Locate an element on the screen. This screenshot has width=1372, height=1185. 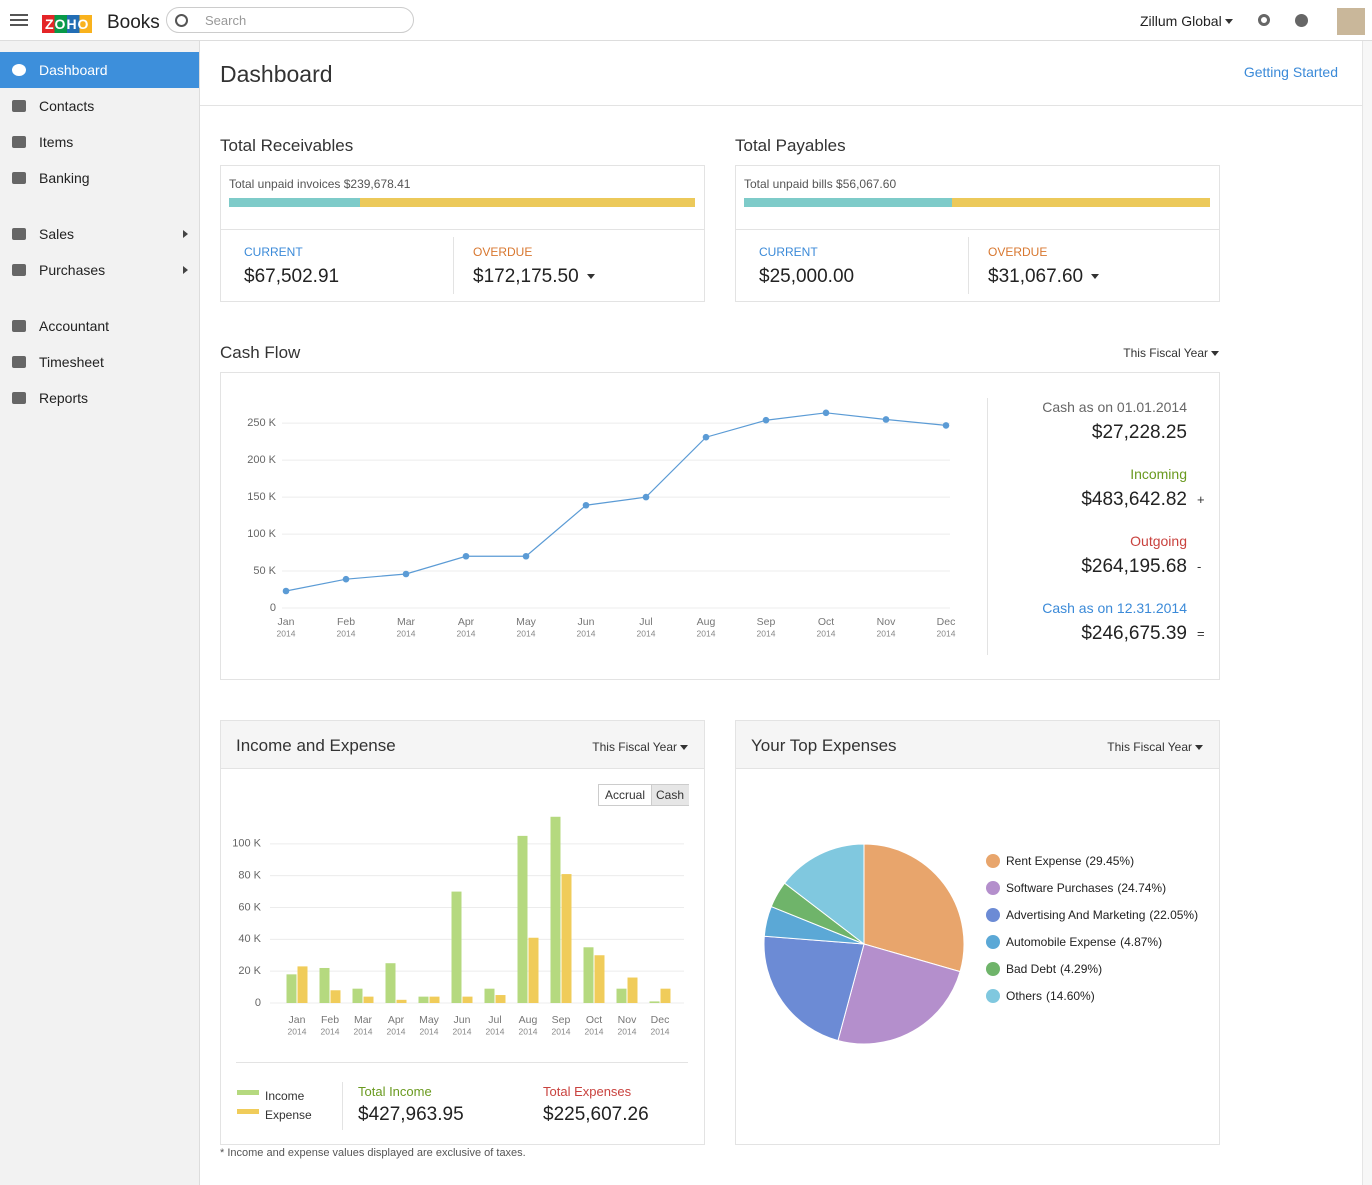
summary-amount: $27,228.25 is located at coordinates (1139, 432).